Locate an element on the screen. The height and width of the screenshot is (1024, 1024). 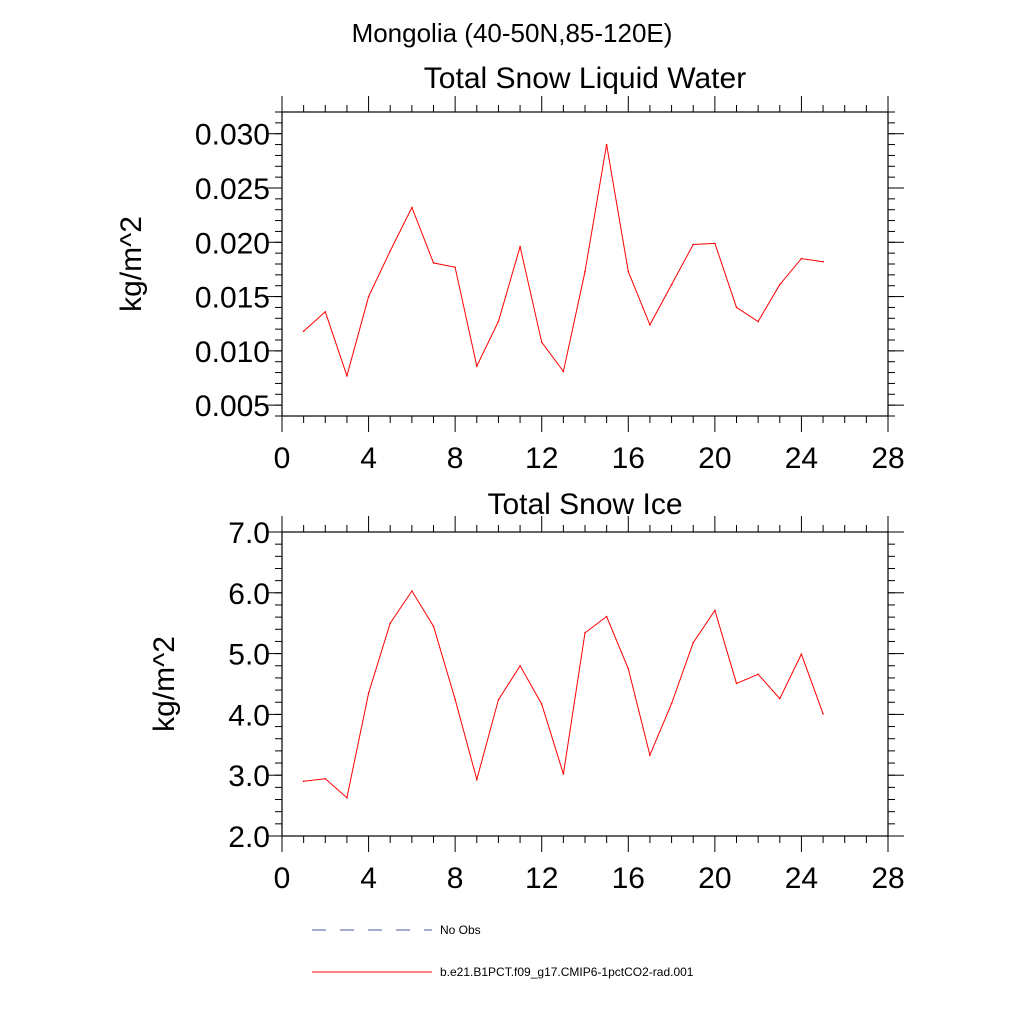
y-tick-label: 0.030 is located at coordinates (232, 135).